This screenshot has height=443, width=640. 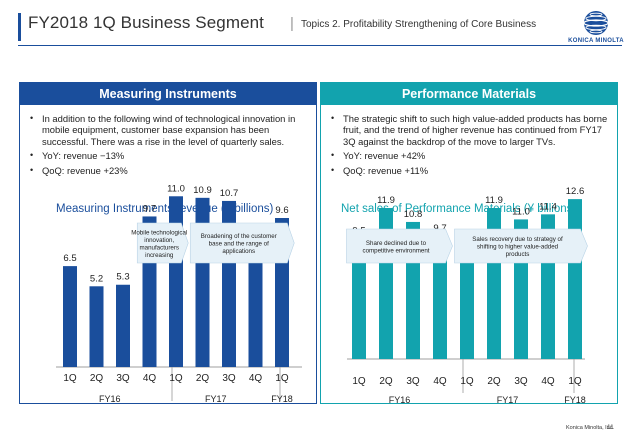 I want to click on value-label: 5.2, so click(x=96, y=278).